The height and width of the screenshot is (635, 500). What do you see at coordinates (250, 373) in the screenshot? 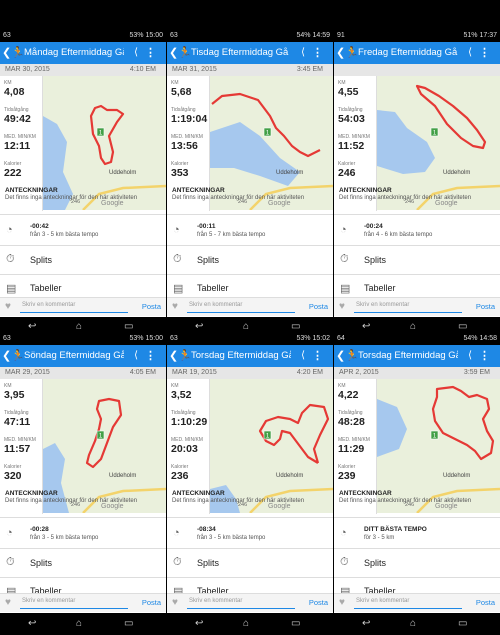
I see `date-bar: MAR 19, 2015 4:20 EM` at bounding box center [250, 373].